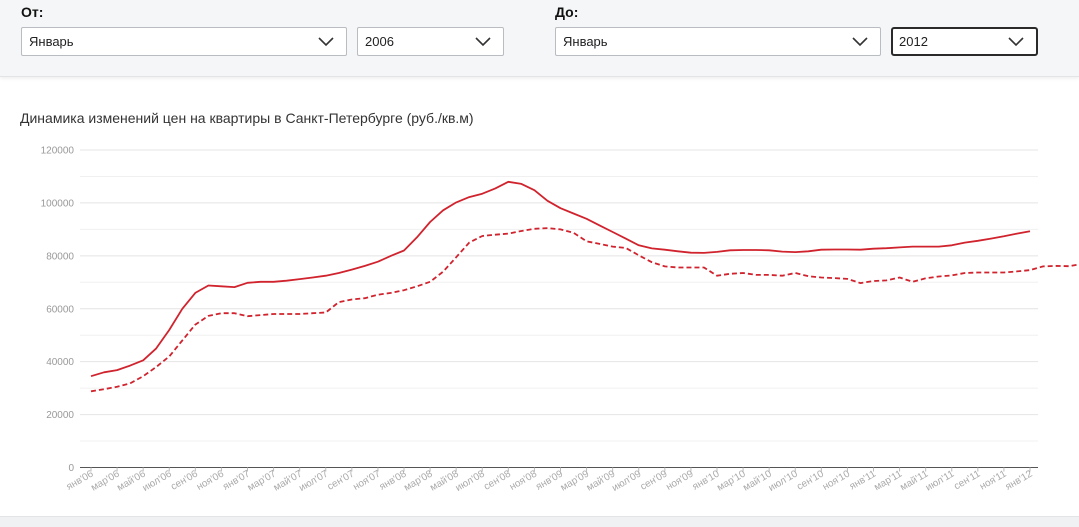 The image size is (1079, 527). Describe the element at coordinates (1019, 480) in the screenshot. I see `x-tick-label: янв'12` at that location.